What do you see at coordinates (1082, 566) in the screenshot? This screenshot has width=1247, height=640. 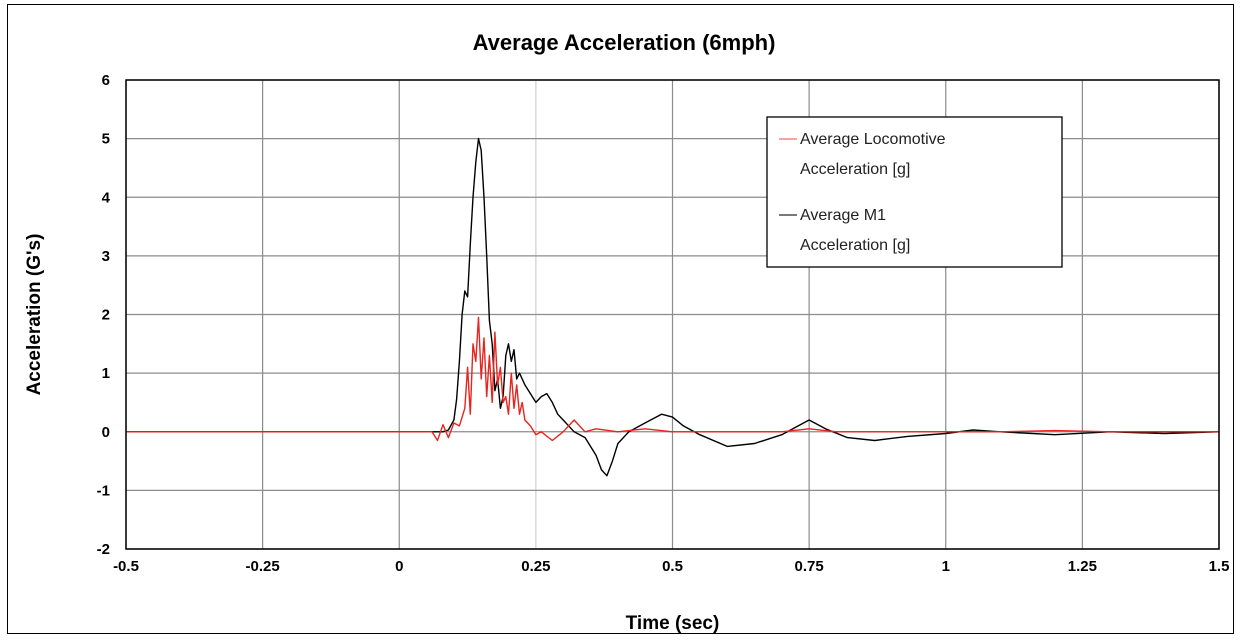 I see `x-tick-label: 1.25` at bounding box center [1082, 566].